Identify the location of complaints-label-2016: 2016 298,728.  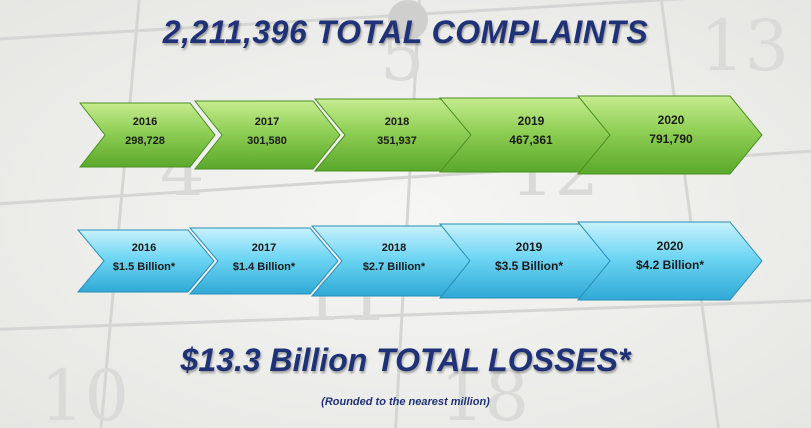
(145, 132).